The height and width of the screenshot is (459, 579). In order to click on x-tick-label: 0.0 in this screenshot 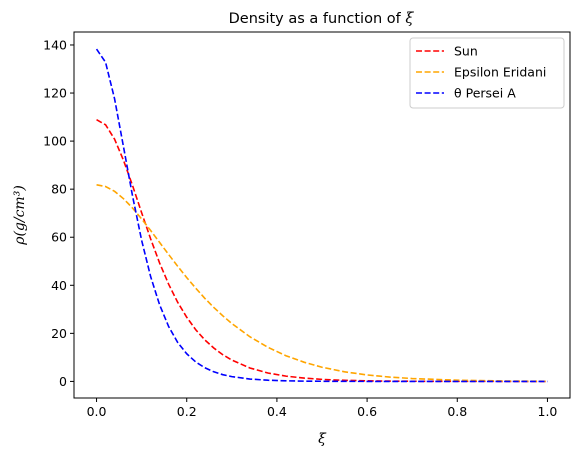, I will do `click(97, 411)`.